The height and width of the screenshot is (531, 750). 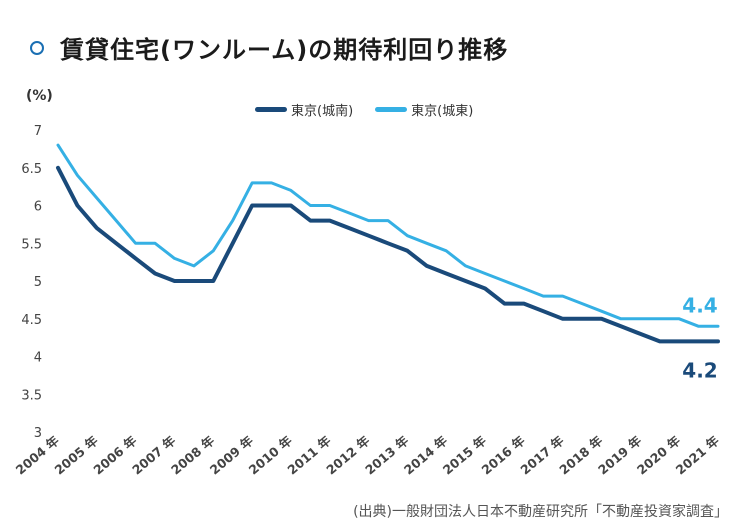 What do you see at coordinates (31, 244) in the screenshot?
I see `y-tick-label: 5.5` at bounding box center [31, 244].